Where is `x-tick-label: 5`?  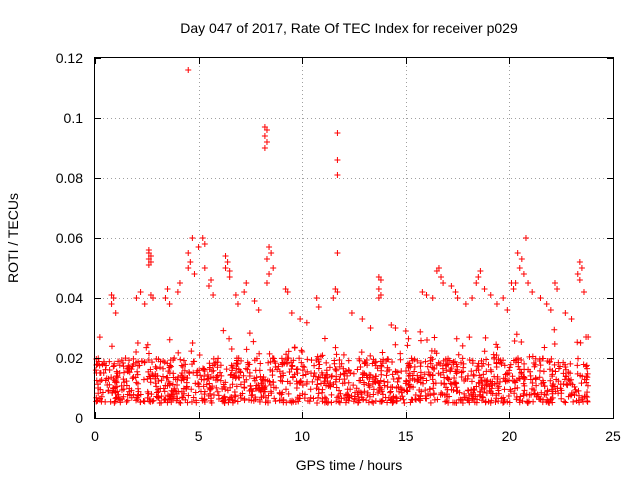 x-tick-label: 5 is located at coordinates (199, 436).